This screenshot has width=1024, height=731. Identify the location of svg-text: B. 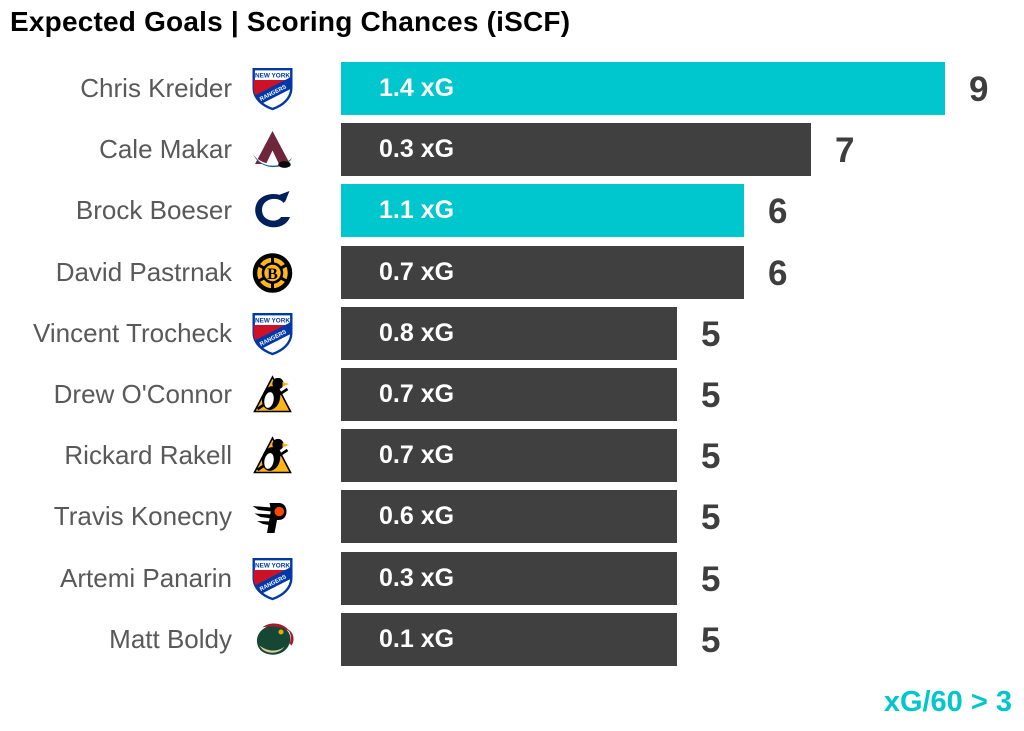
(272, 274).